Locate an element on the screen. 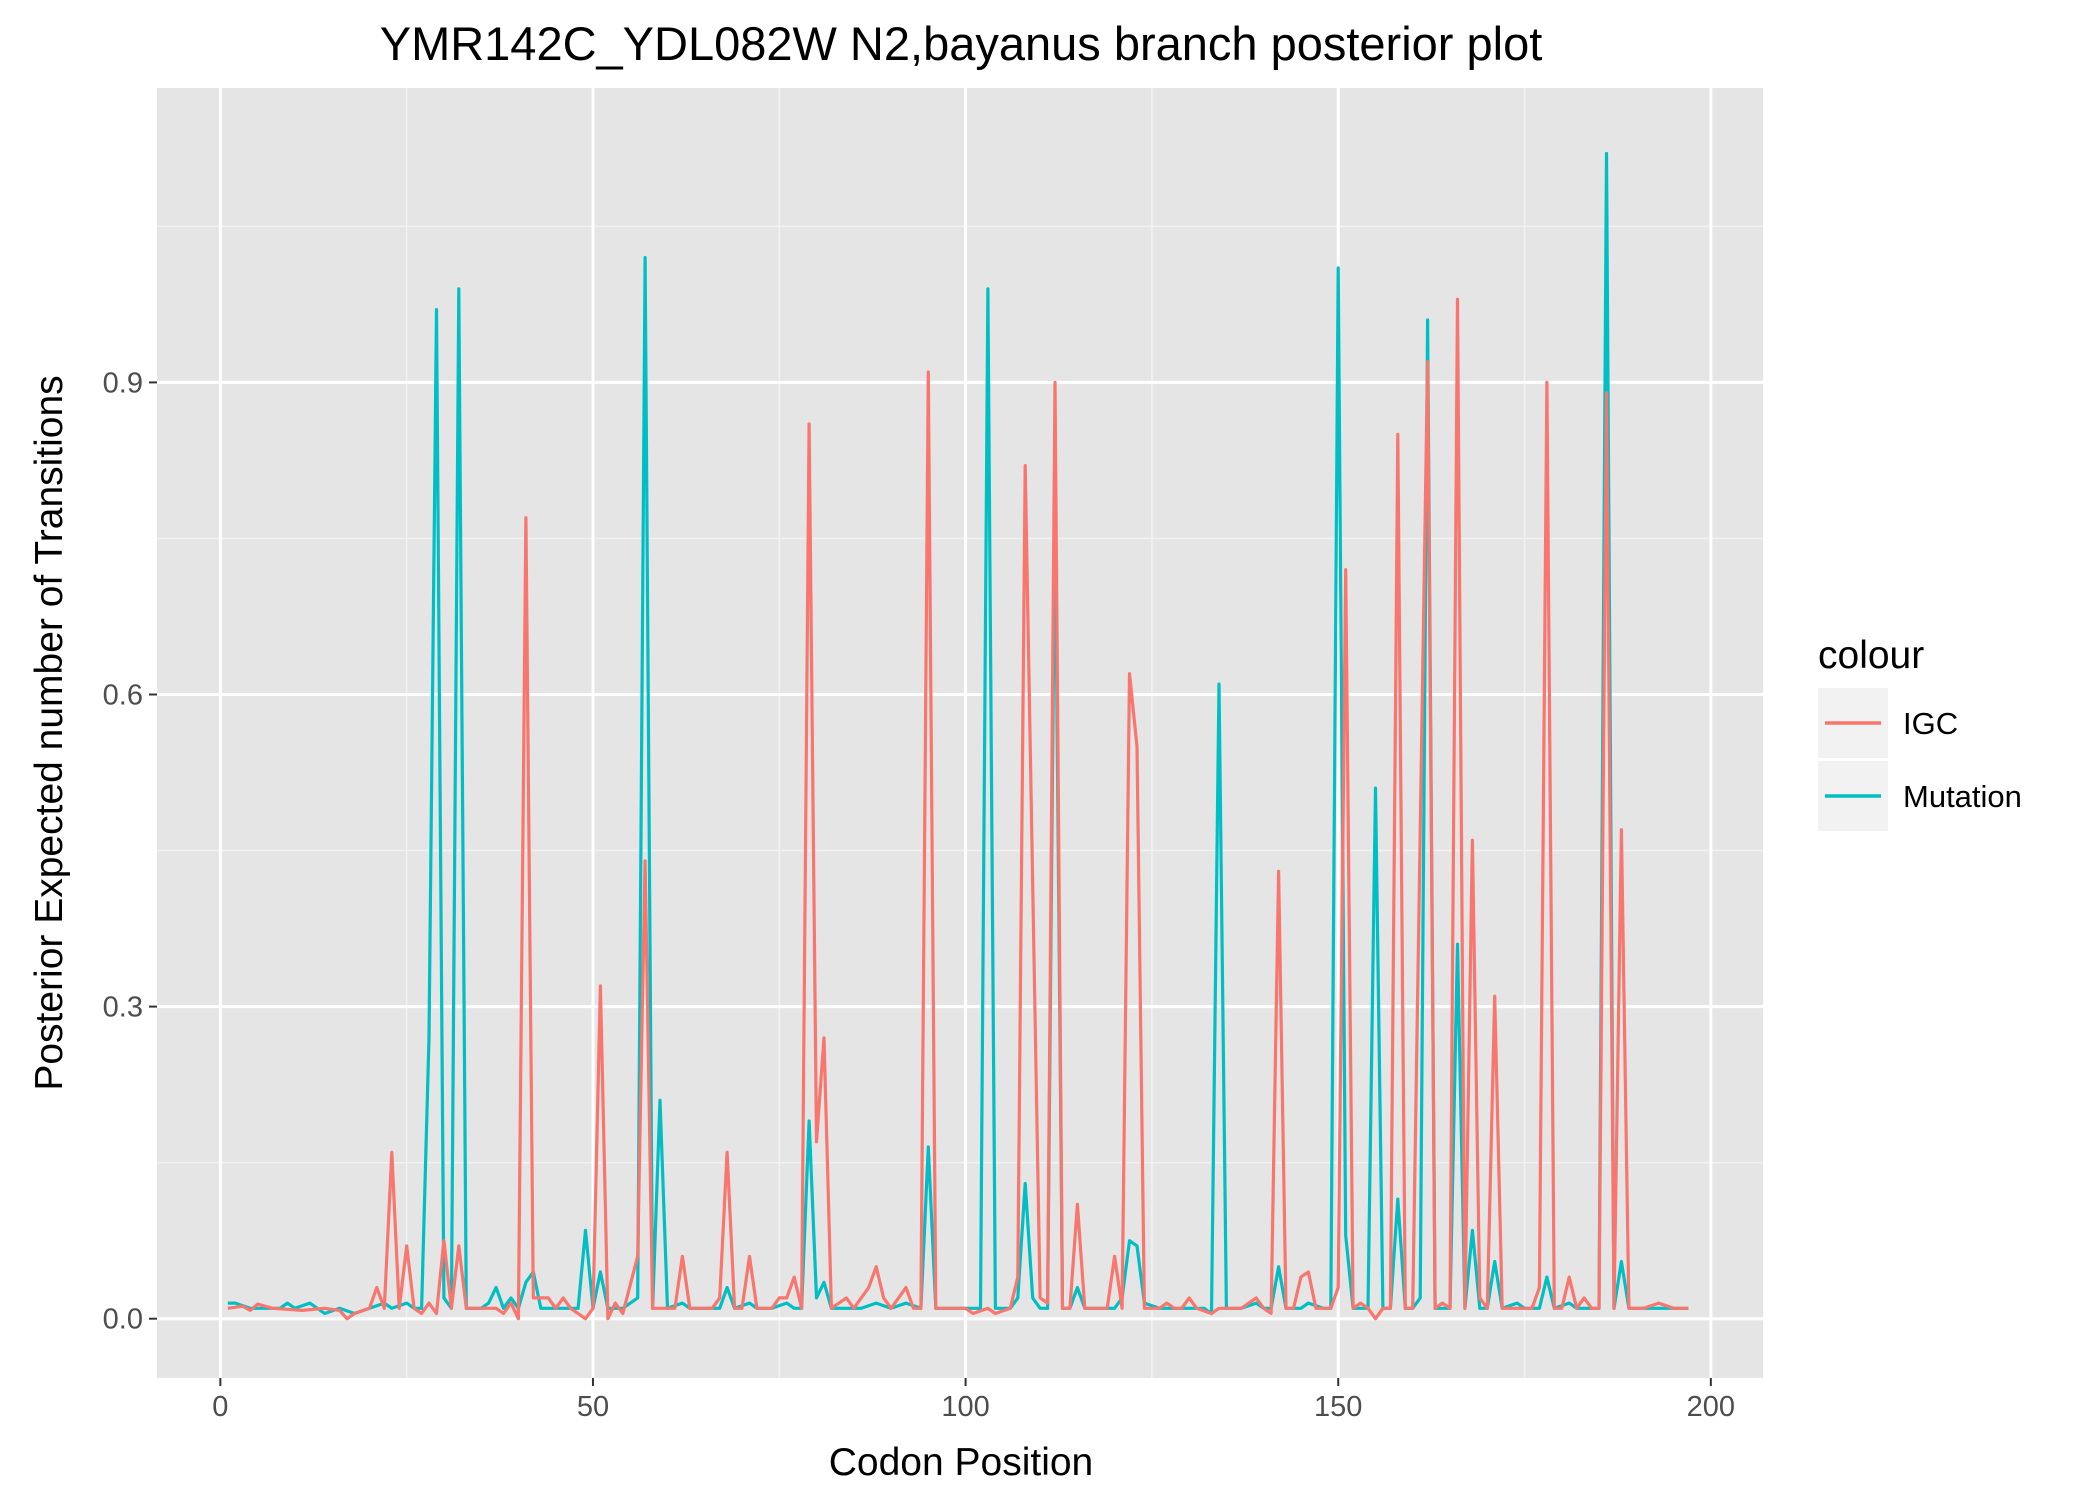 This screenshot has height=1499, width=2099. x-axis-title: Codon Position is located at coordinates (961, 1462).